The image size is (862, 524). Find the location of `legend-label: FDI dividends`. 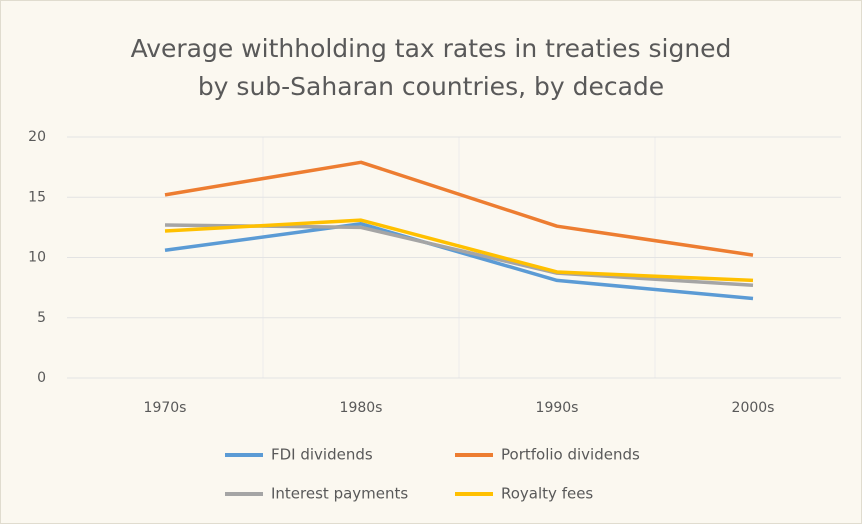

legend-label: FDI dividends is located at coordinates (322, 455).